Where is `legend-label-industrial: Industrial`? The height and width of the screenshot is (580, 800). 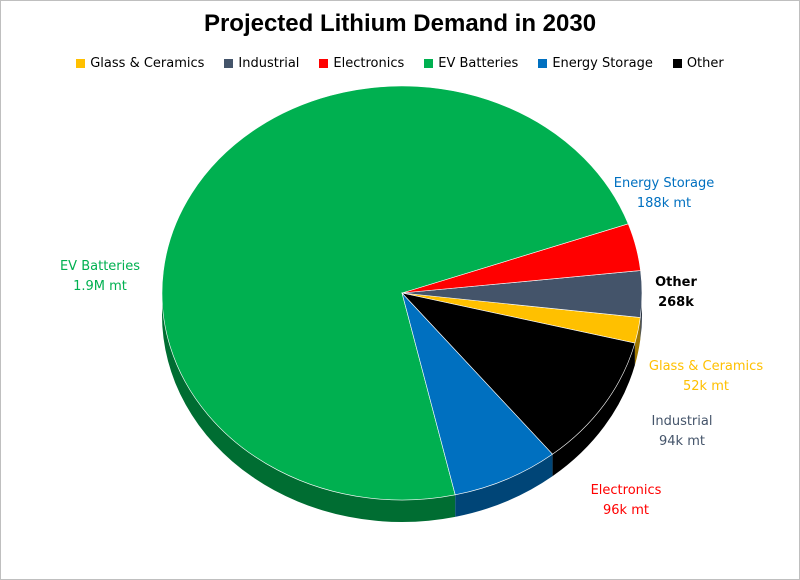 legend-label-industrial: Industrial is located at coordinates (269, 63).